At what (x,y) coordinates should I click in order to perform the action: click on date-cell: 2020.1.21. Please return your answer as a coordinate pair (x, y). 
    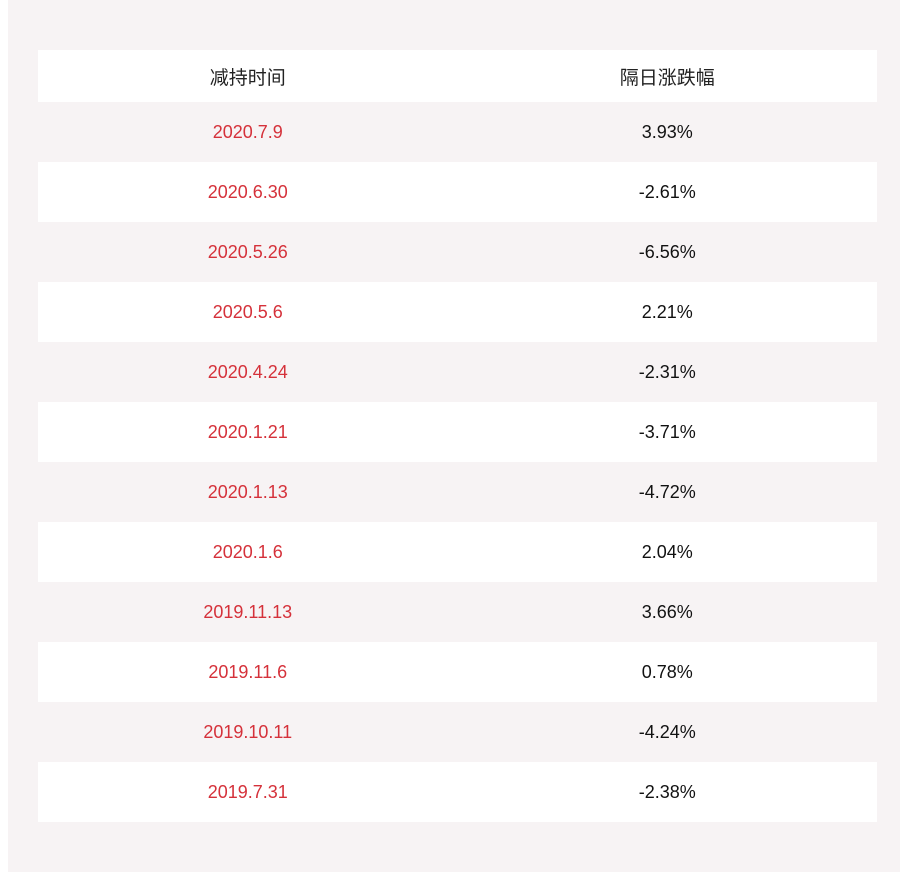
    Looking at the image, I should click on (248, 432).